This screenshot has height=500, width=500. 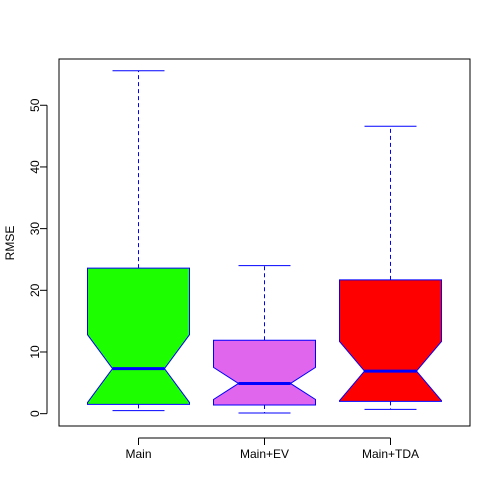 What do you see at coordinates (35, 229) in the screenshot?
I see `y-tick-label: 30` at bounding box center [35, 229].